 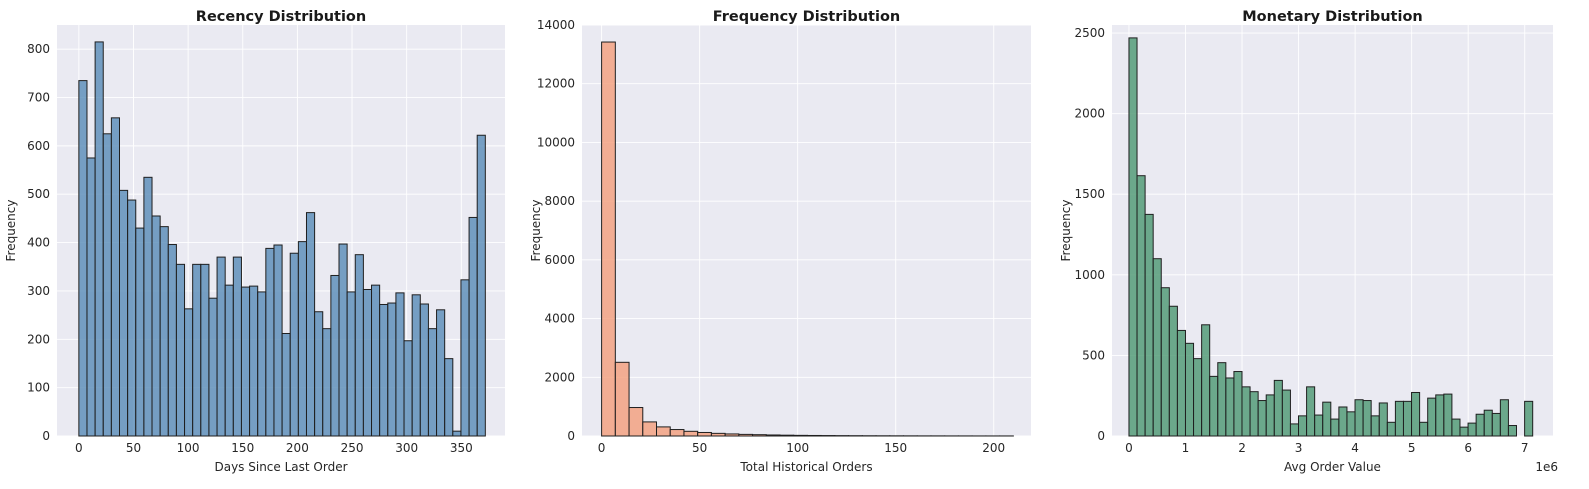 What do you see at coordinates (699, 448) in the screenshot?
I see `frequency-x-tick-label: 50` at bounding box center [699, 448].